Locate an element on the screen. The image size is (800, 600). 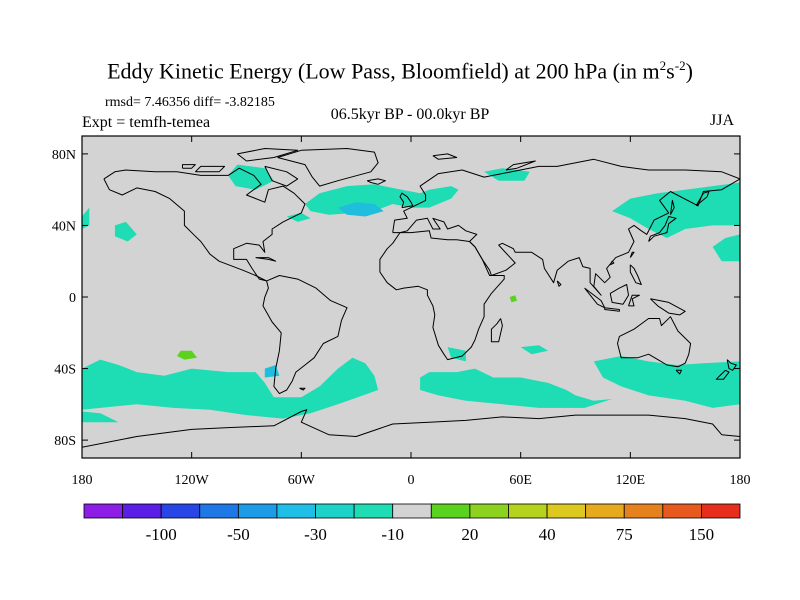
lon-tick-label: 60W is located at coordinates (302, 480).